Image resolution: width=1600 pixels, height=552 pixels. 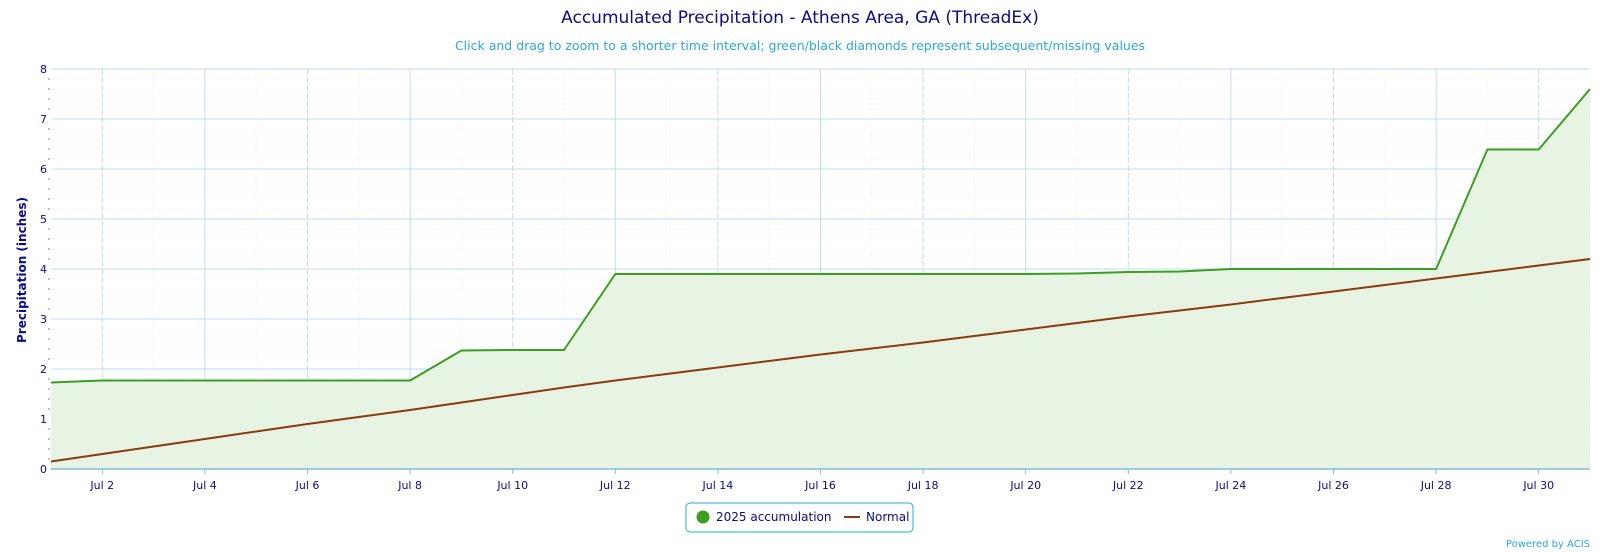 I want to click on y-tick-label: 8, so click(x=43, y=69).